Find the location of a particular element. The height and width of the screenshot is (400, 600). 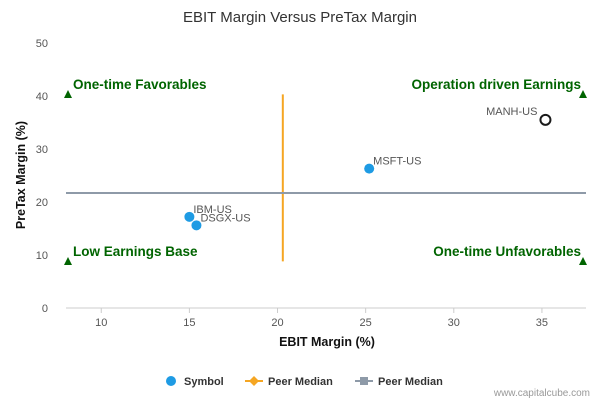

y-tick-label: 20 is located at coordinates (42, 203).